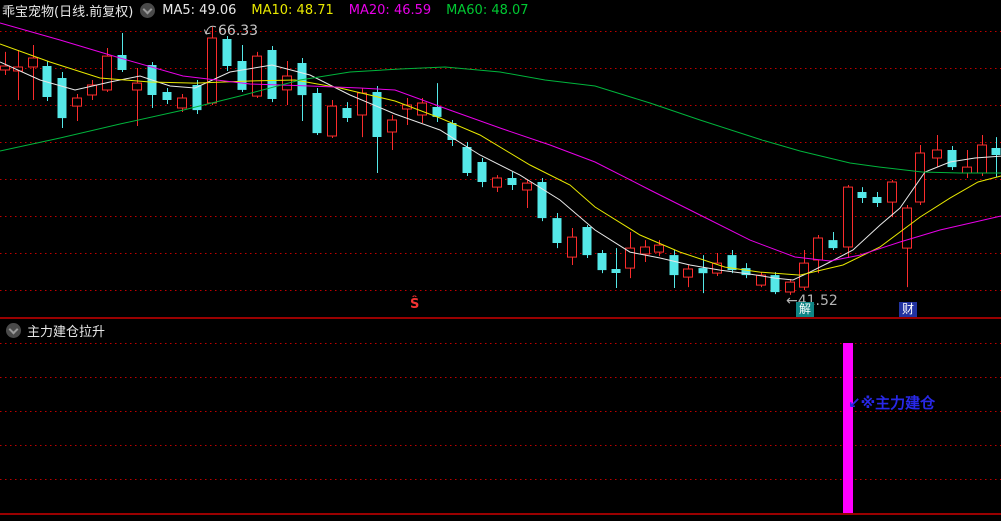  Describe the element at coordinates (805, 309) in the screenshot. I see `info-badge-jie: 解` at that location.